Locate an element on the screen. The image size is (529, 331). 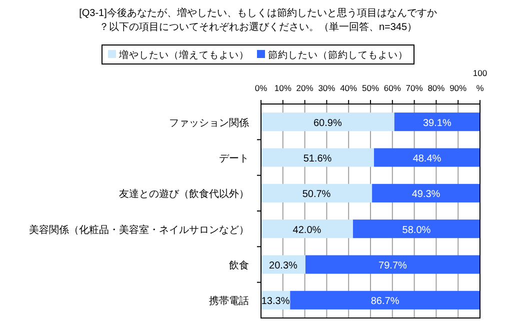
x-tick-label: 50% is located at coordinates (371, 88).